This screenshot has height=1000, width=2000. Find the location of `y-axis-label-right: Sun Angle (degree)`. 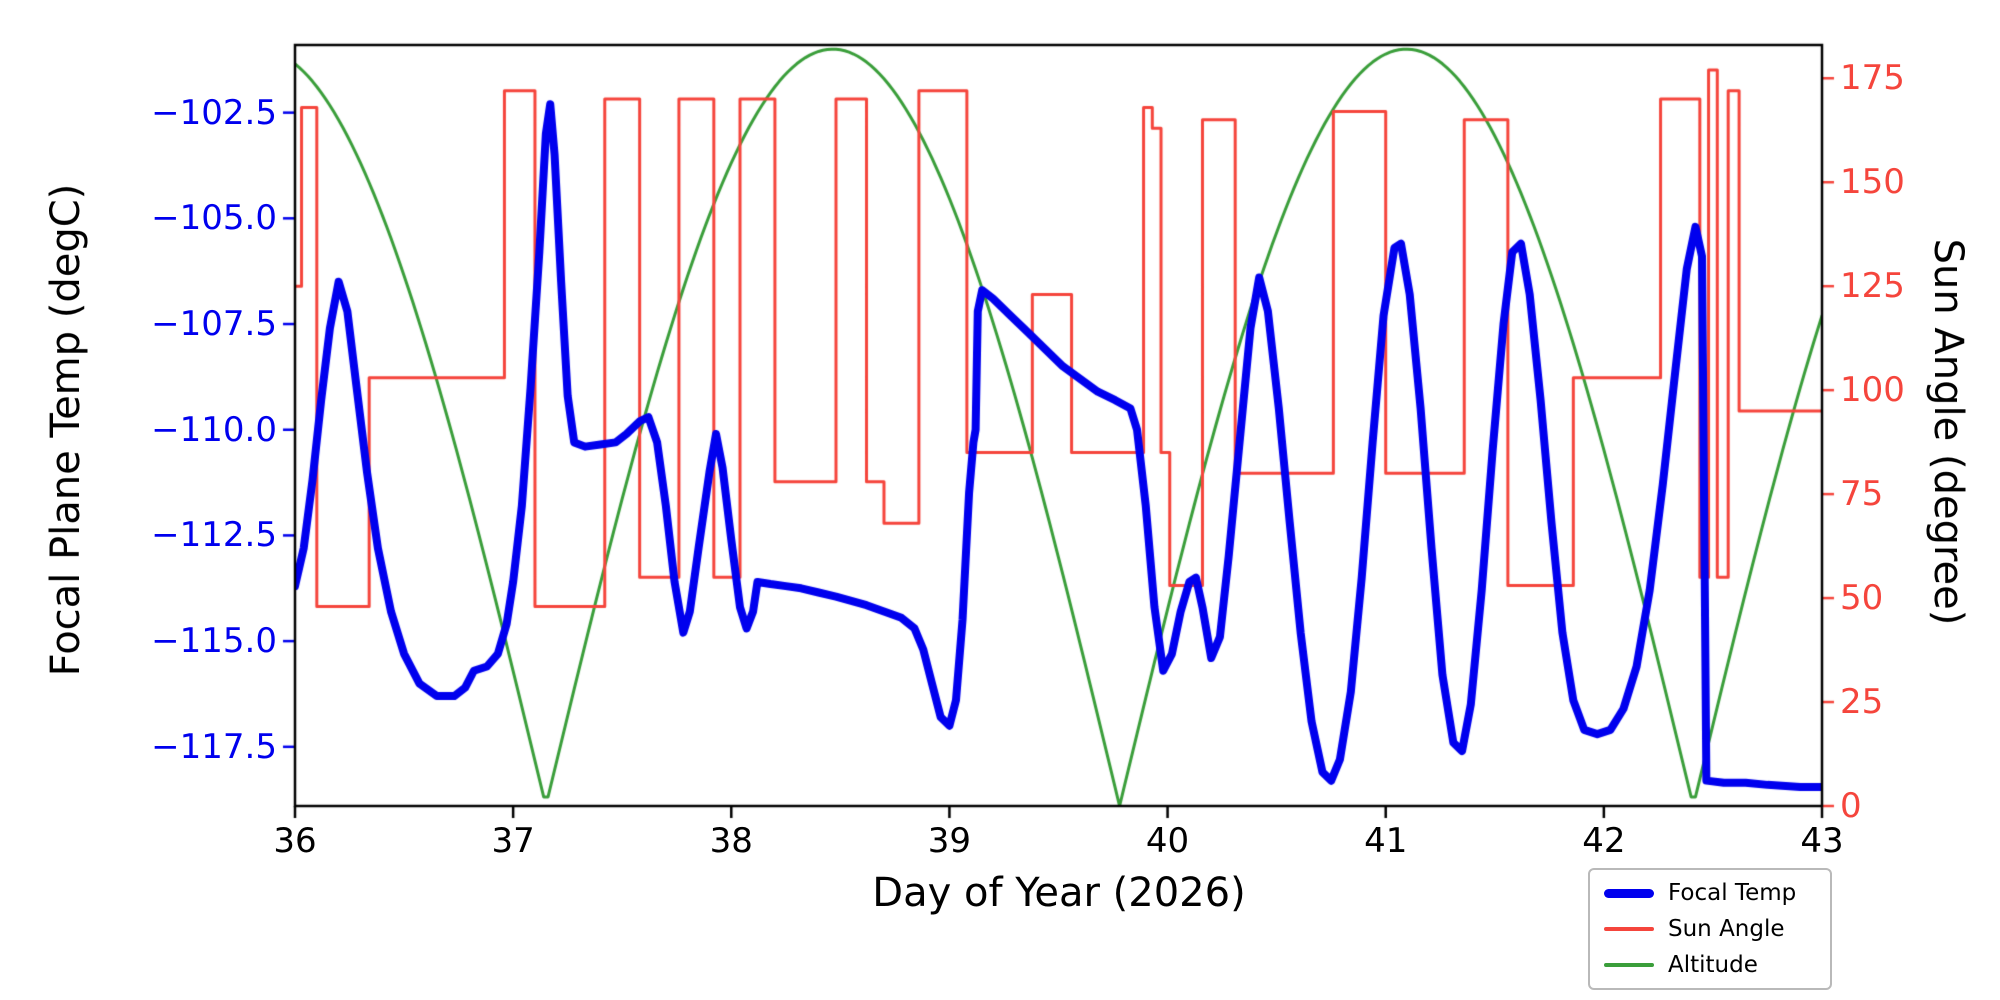

y-axis-label-right: Sun Angle (degree) is located at coordinates (1948, 432).